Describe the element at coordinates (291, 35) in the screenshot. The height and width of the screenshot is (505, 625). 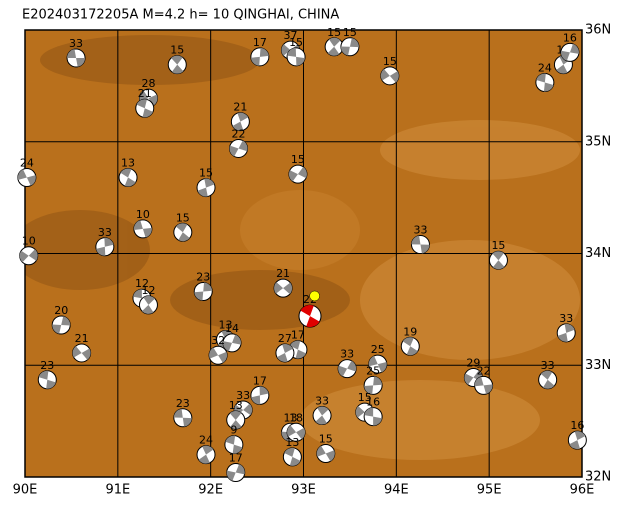
I see `depth-label: 37` at that location.